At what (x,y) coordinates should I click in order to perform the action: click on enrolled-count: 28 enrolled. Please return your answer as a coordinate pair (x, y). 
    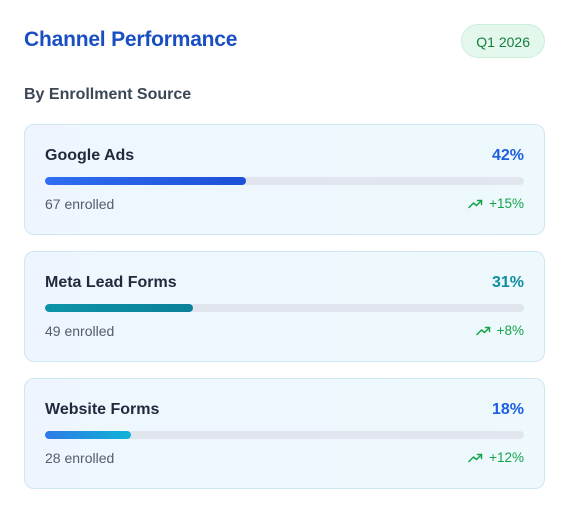
    Looking at the image, I should click on (80, 458).